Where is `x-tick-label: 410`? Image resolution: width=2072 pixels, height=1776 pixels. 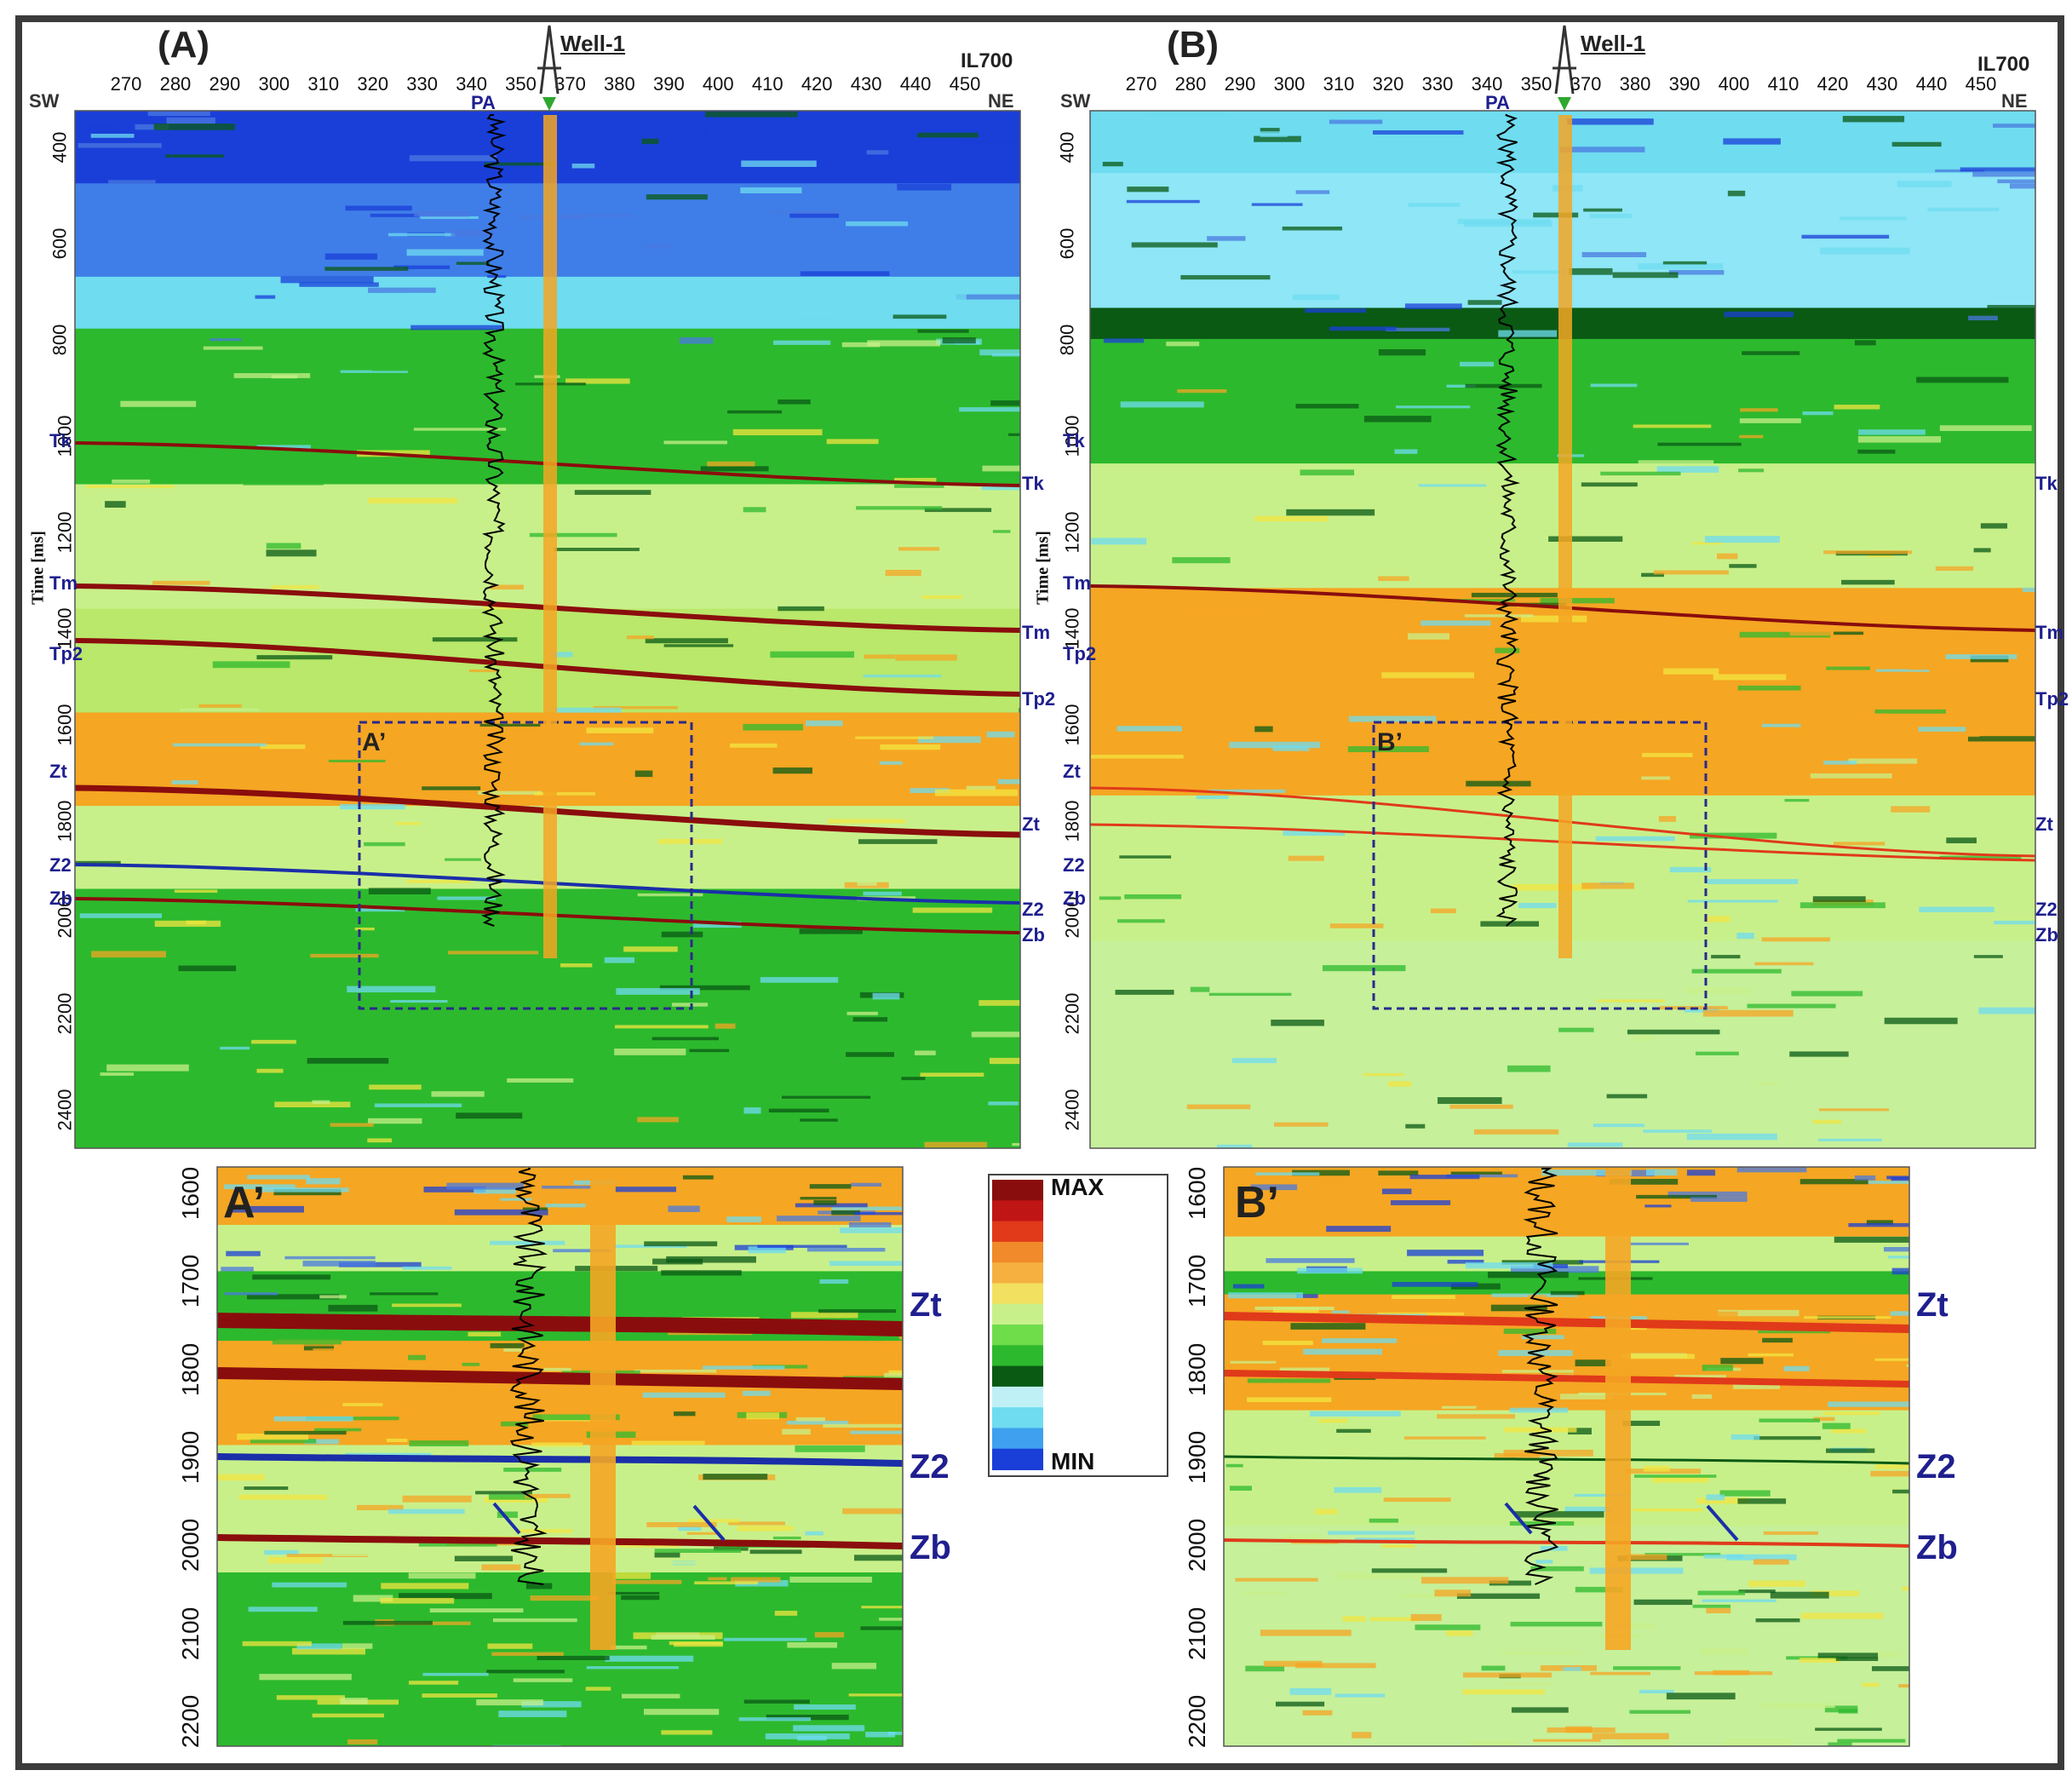 x-tick-label: 410 is located at coordinates (767, 84).